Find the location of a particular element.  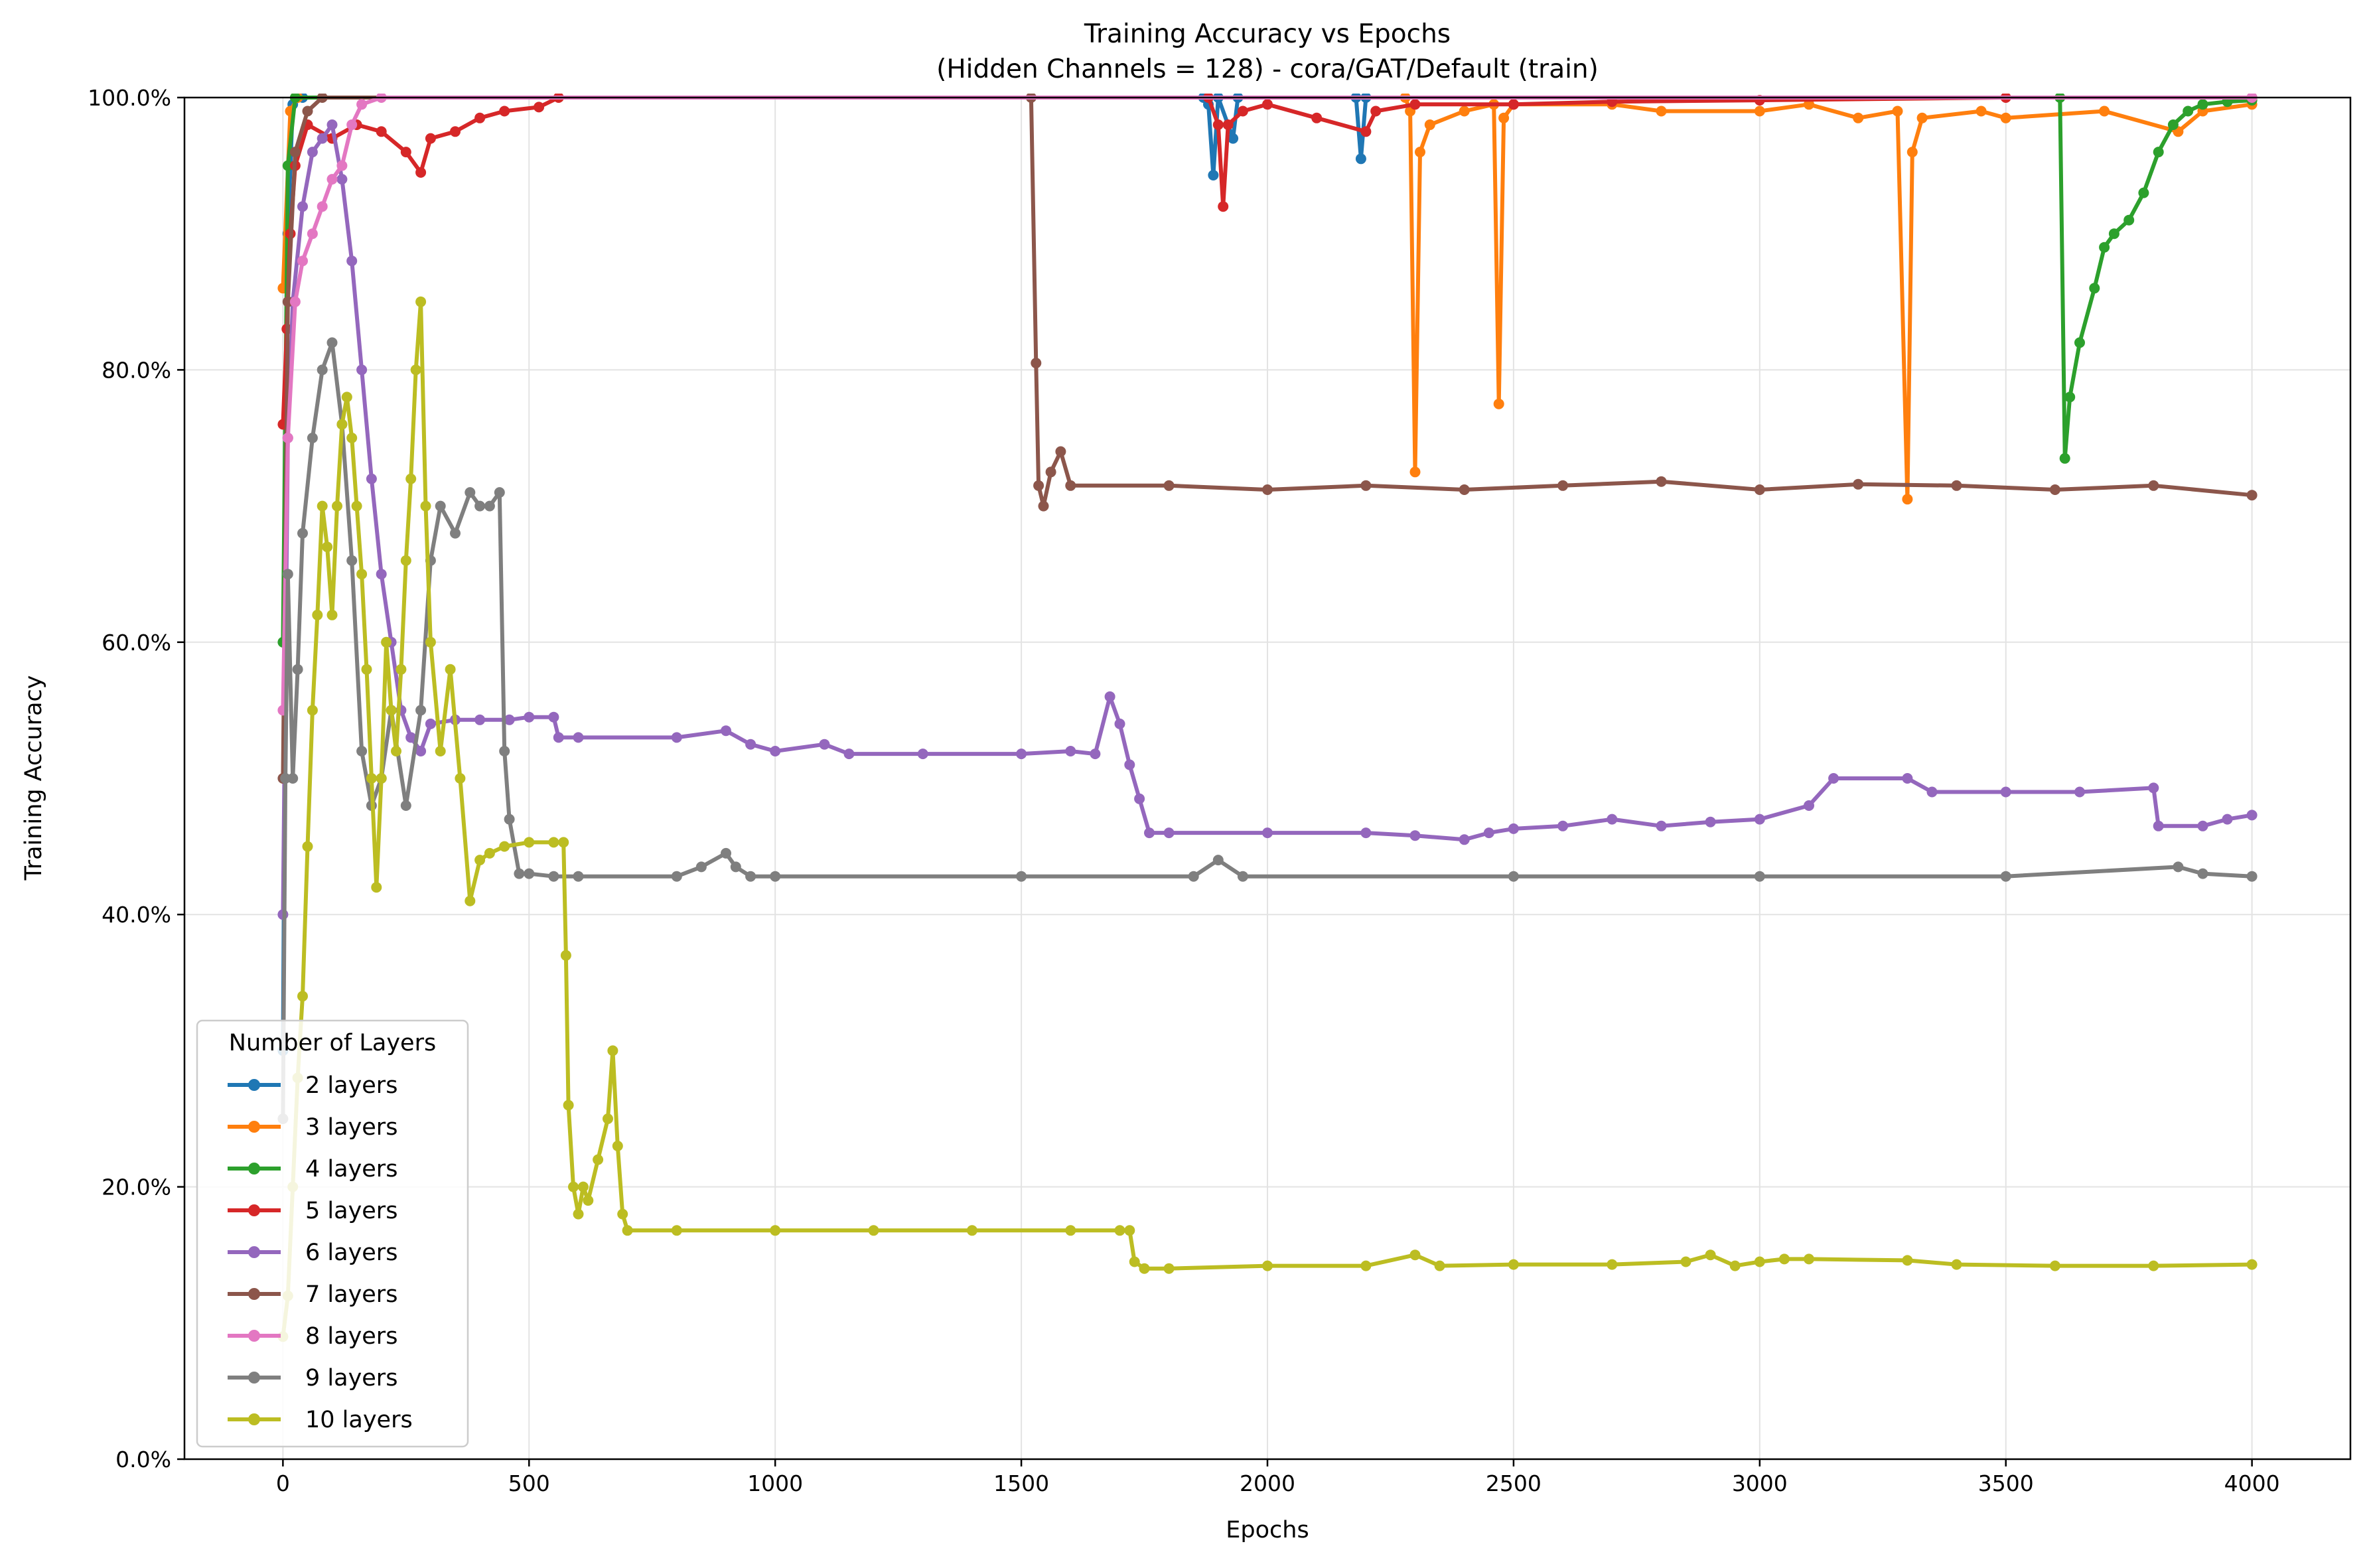

x-tick-label: 2000 is located at coordinates (1267, 1483).